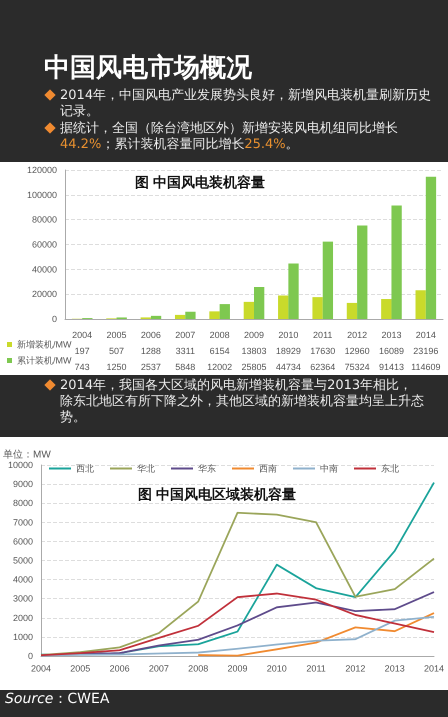 This screenshot has width=448, height=717. I want to click on data-label: 114609, so click(426, 367).